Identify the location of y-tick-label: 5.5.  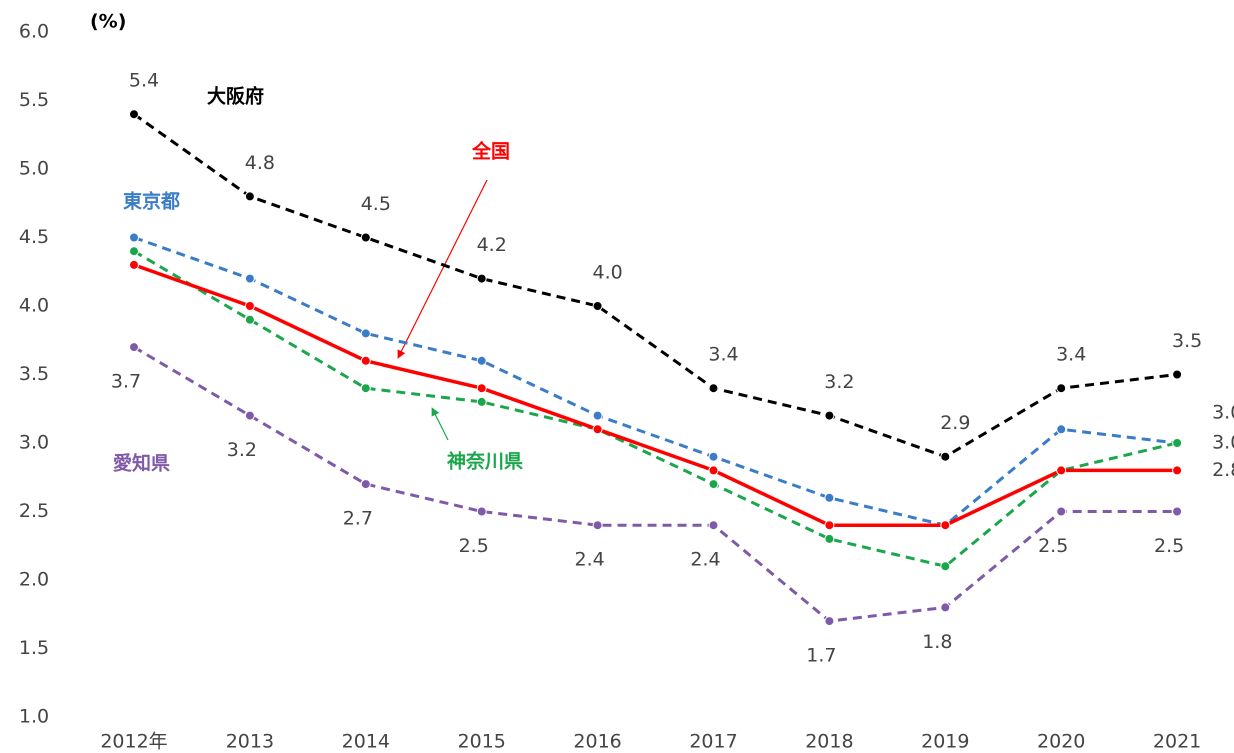
(34, 100).